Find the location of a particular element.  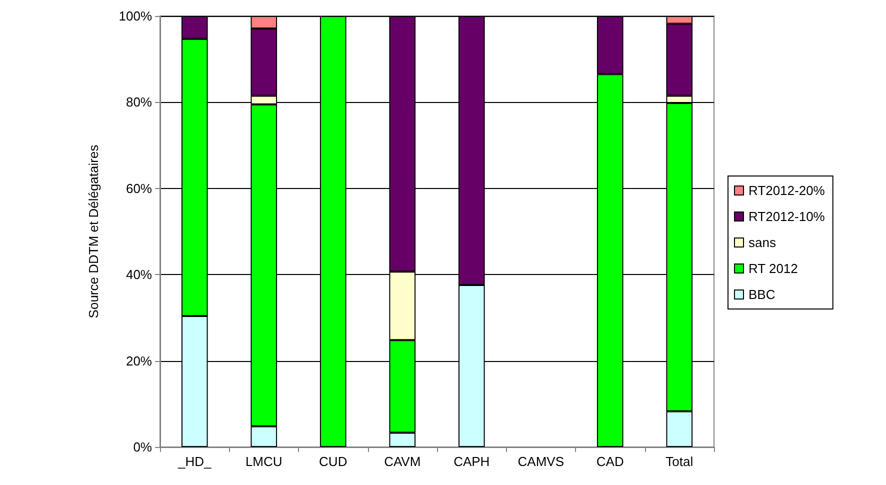

legend-label: RT2012-10% is located at coordinates (787, 216).